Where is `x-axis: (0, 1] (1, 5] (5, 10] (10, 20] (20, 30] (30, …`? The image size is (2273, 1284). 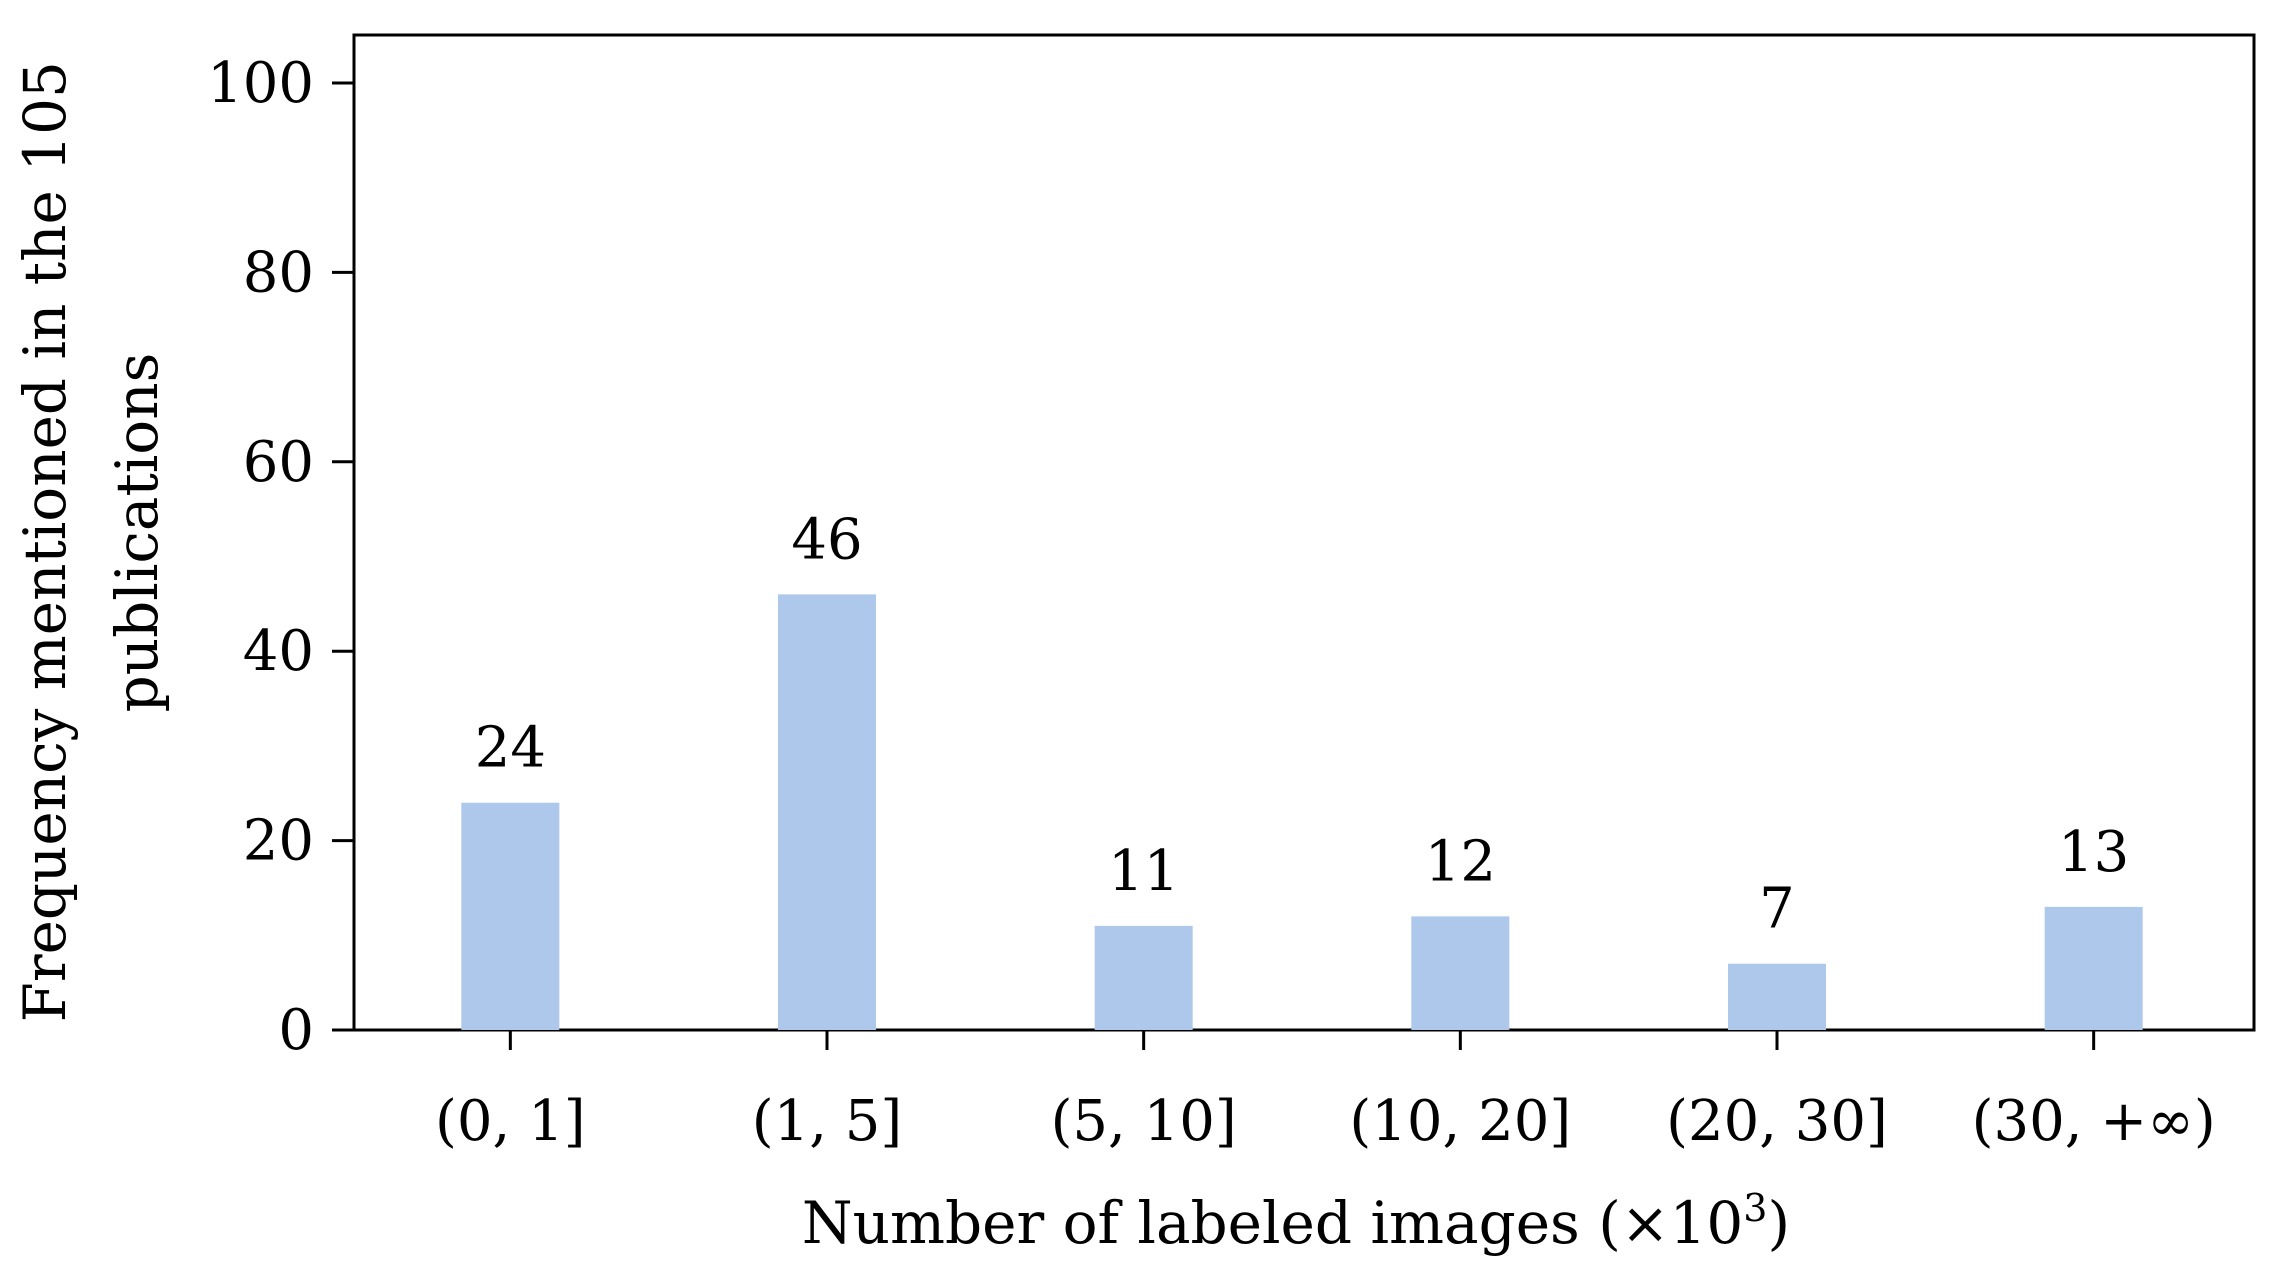
x-axis: (0, 1] (1, 5] (5, 10] (10, 20] (20, 30] (30, … is located at coordinates (1304, 1091).